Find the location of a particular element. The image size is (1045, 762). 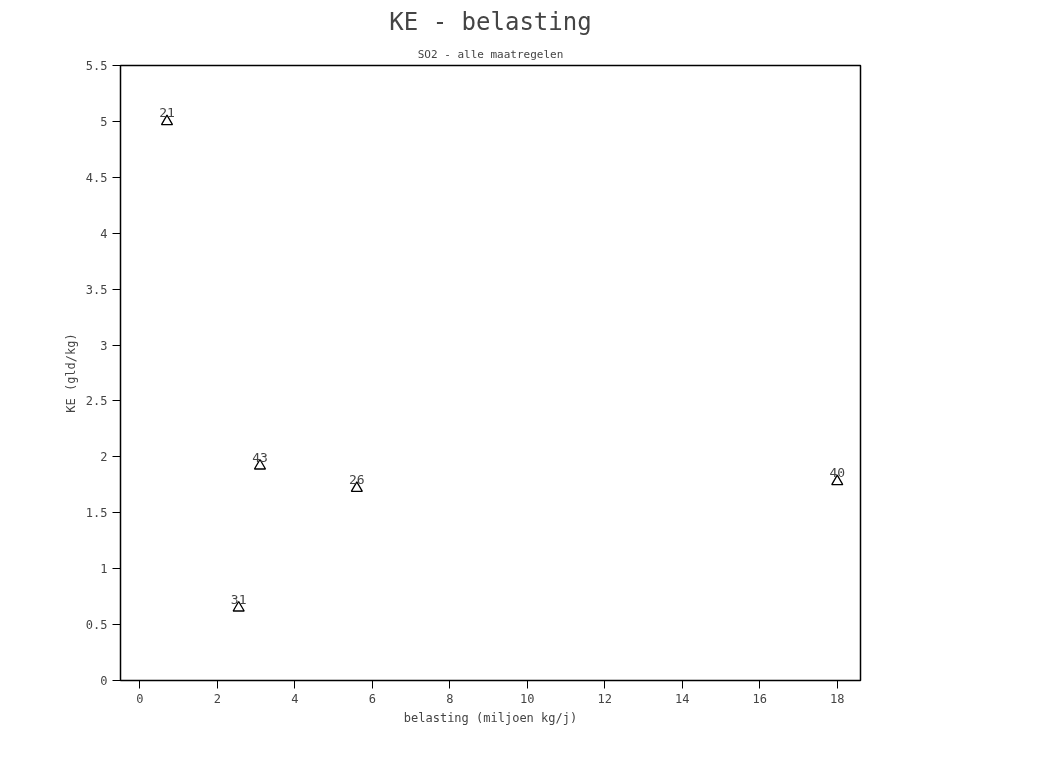

x-tick-label: 10 is located at coordinates (527, 698).